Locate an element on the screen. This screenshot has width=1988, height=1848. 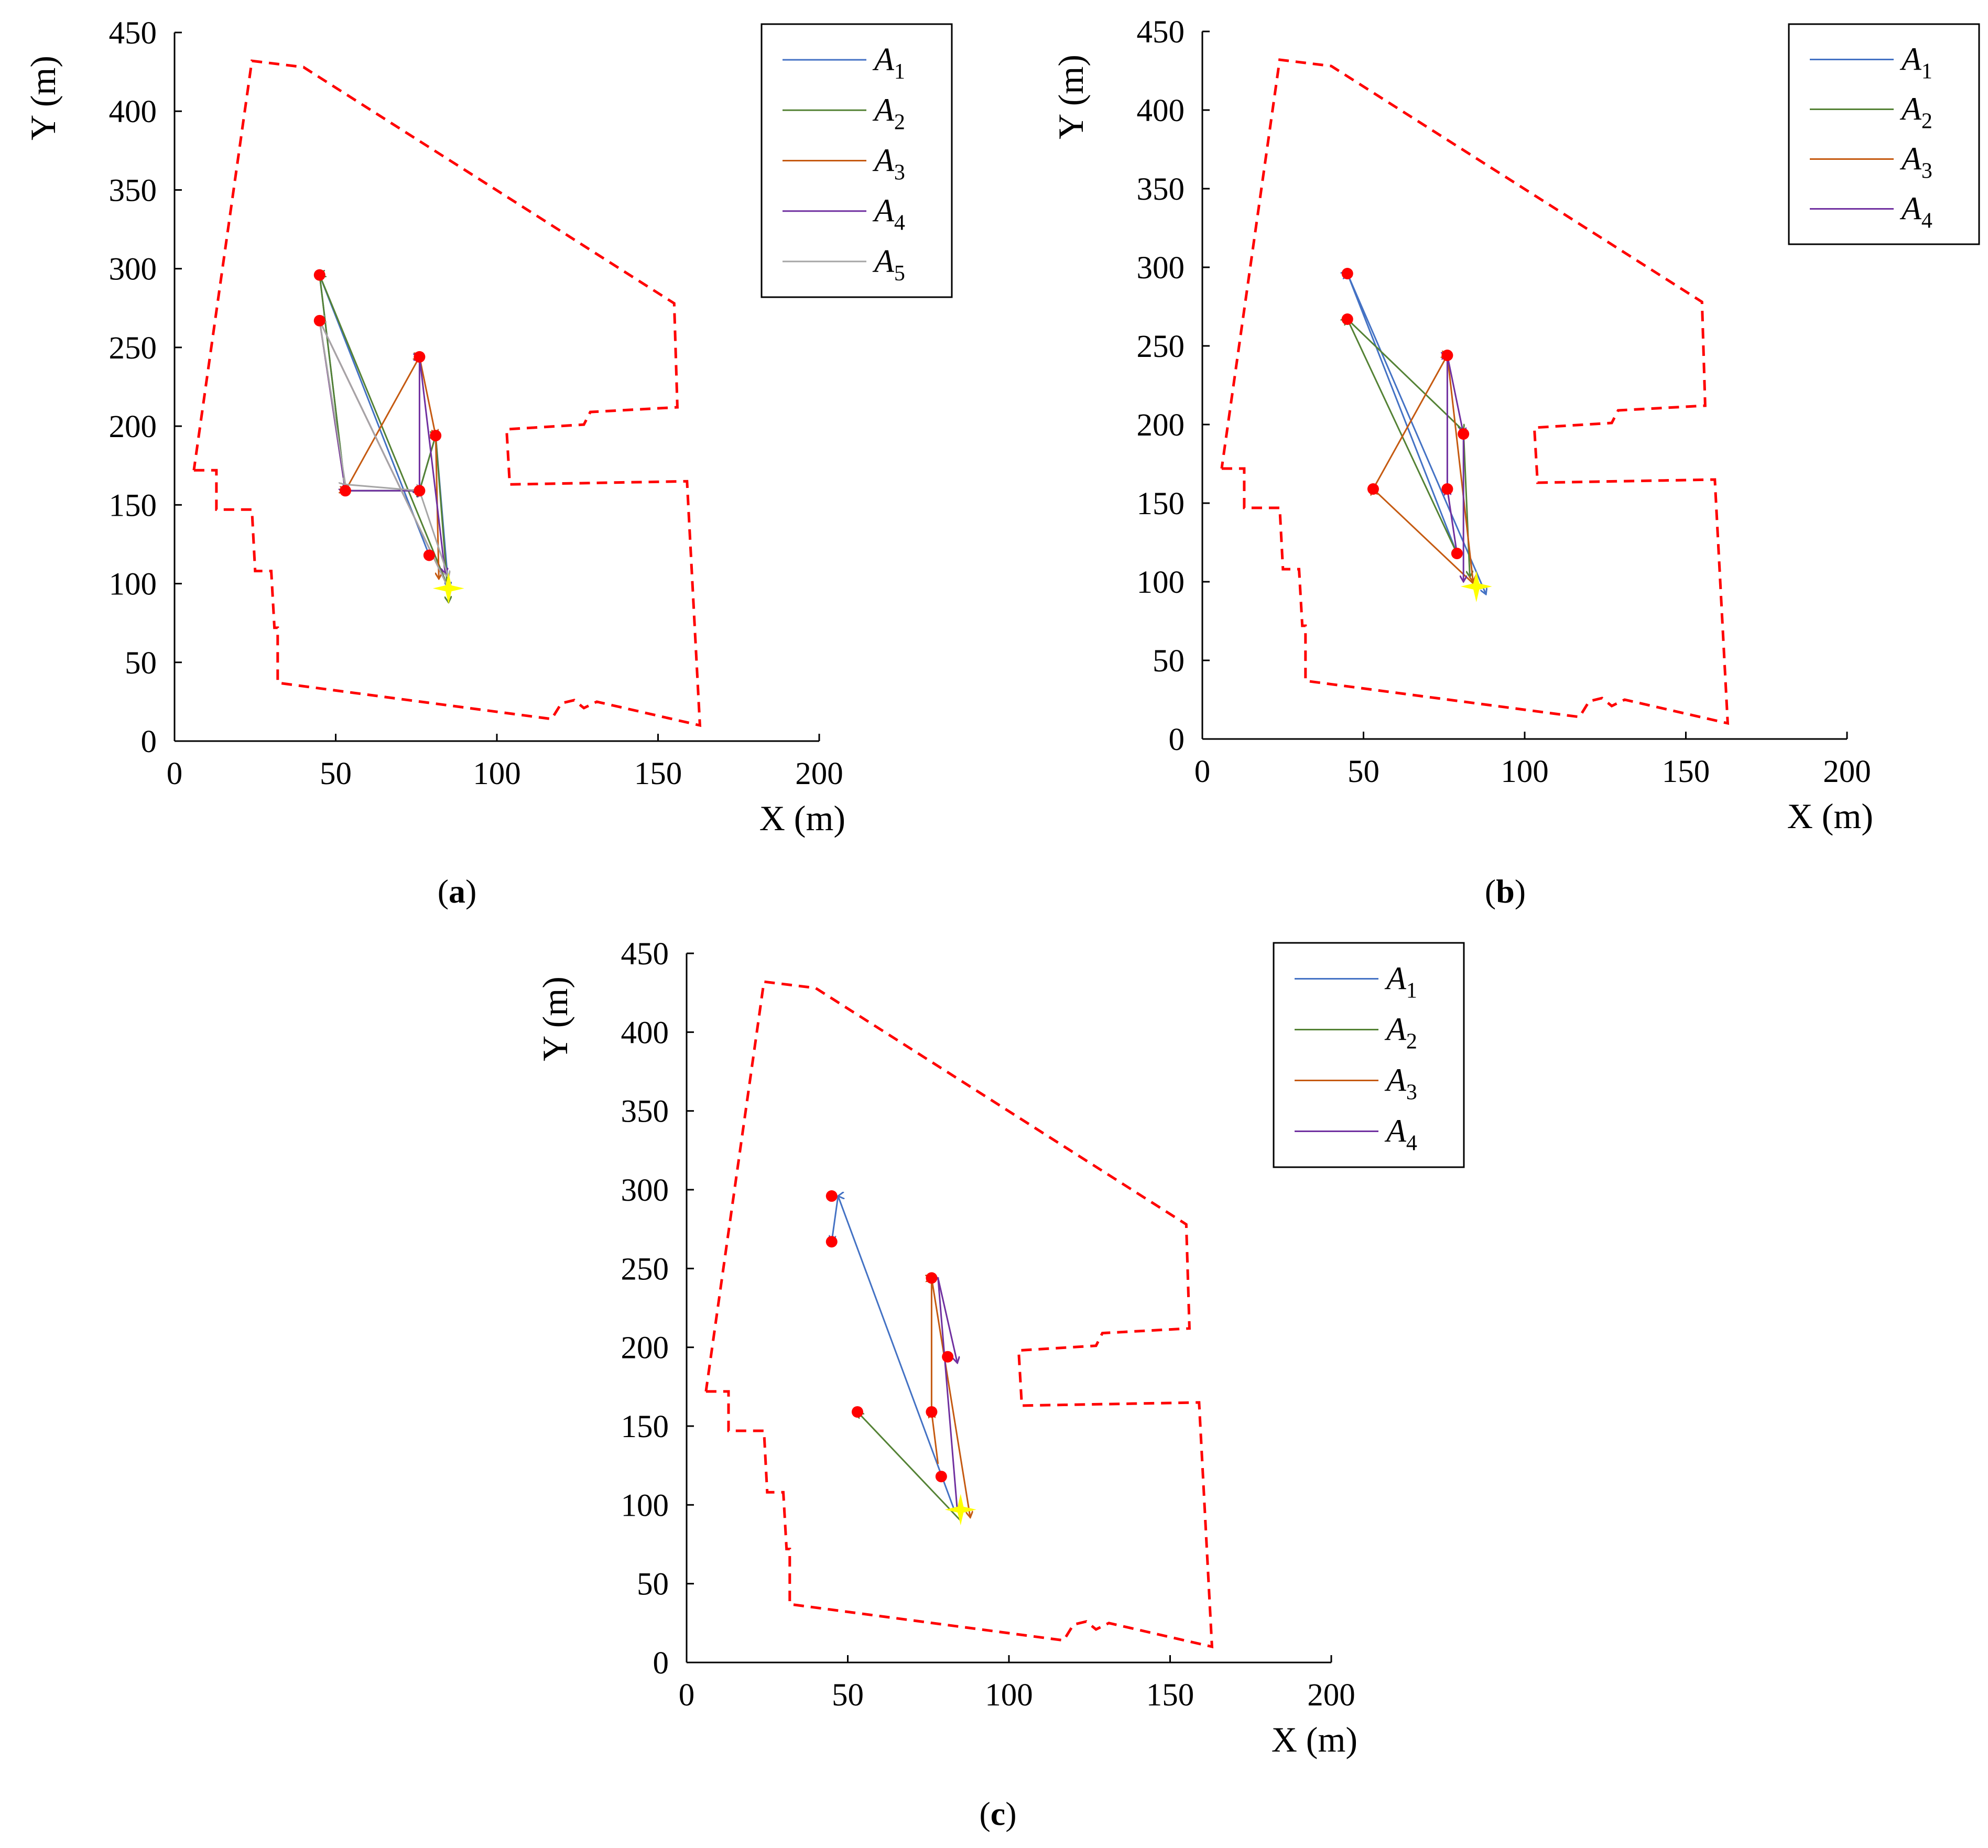
x-tick-label: 200 is located at coordinates (1331, 1695).